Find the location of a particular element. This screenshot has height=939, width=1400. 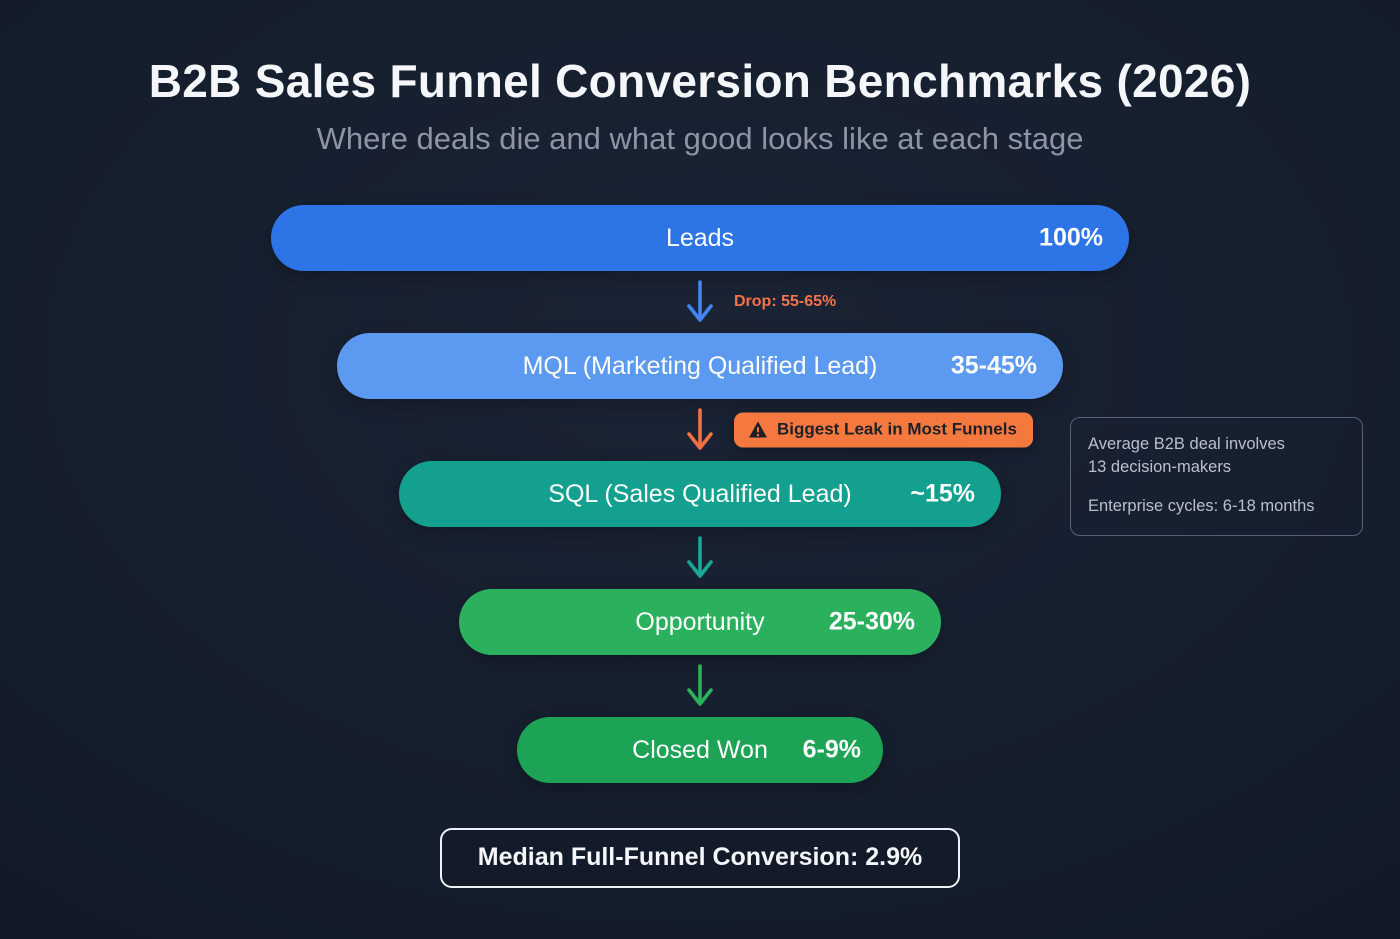

side-note-line: Average B2B deal involves is located at coordinates (1186, 444).